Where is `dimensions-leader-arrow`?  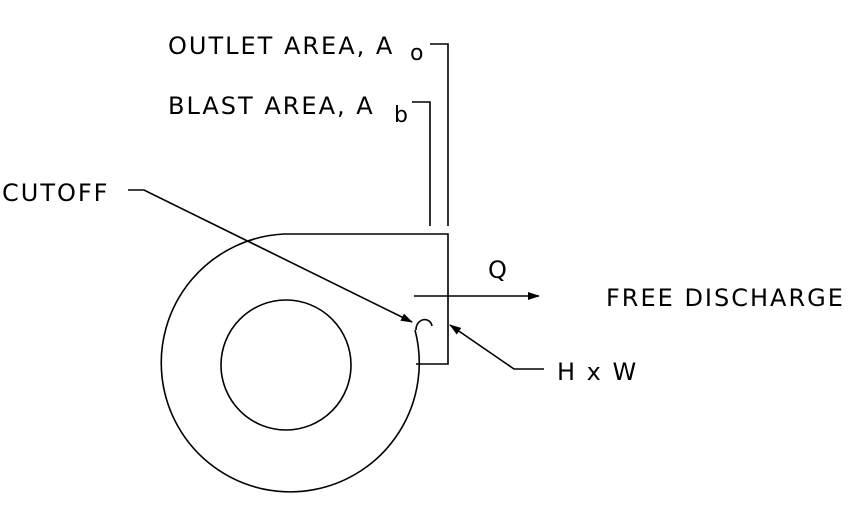
dimensions-leader-arrow is located at coordinates (496, 347).